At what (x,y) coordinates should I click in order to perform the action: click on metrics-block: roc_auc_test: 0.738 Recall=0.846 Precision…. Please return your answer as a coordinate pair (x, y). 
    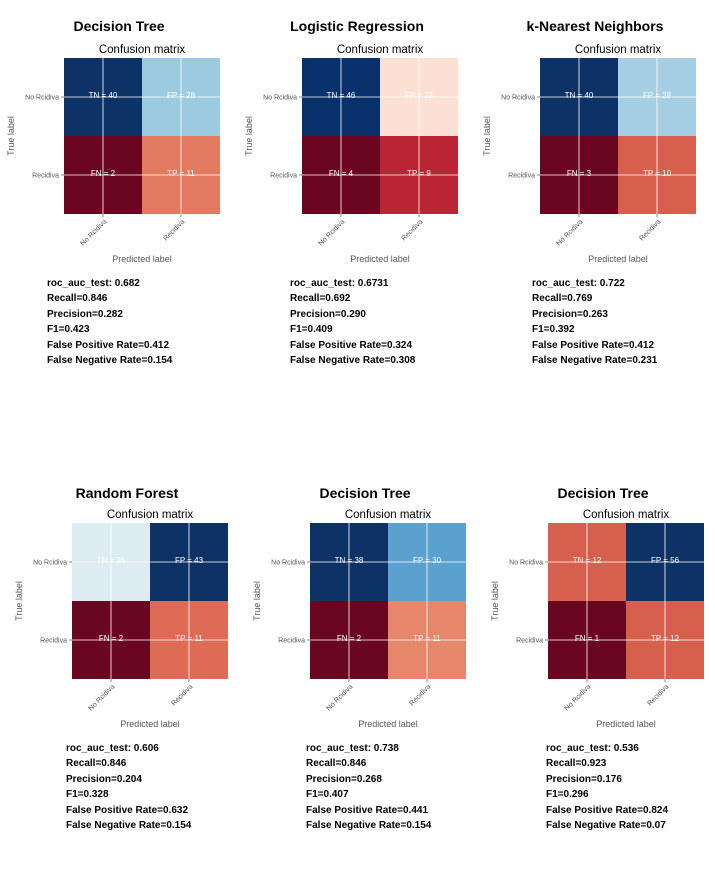
    Looking at the image, I should click on (368, 787).